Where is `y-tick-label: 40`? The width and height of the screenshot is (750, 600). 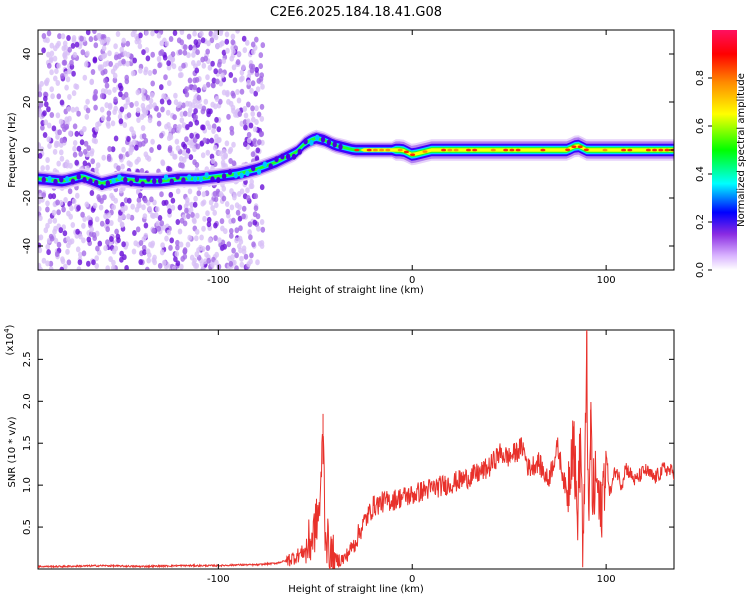 y-tick-label: 40 is located at coordinates (27, 54).